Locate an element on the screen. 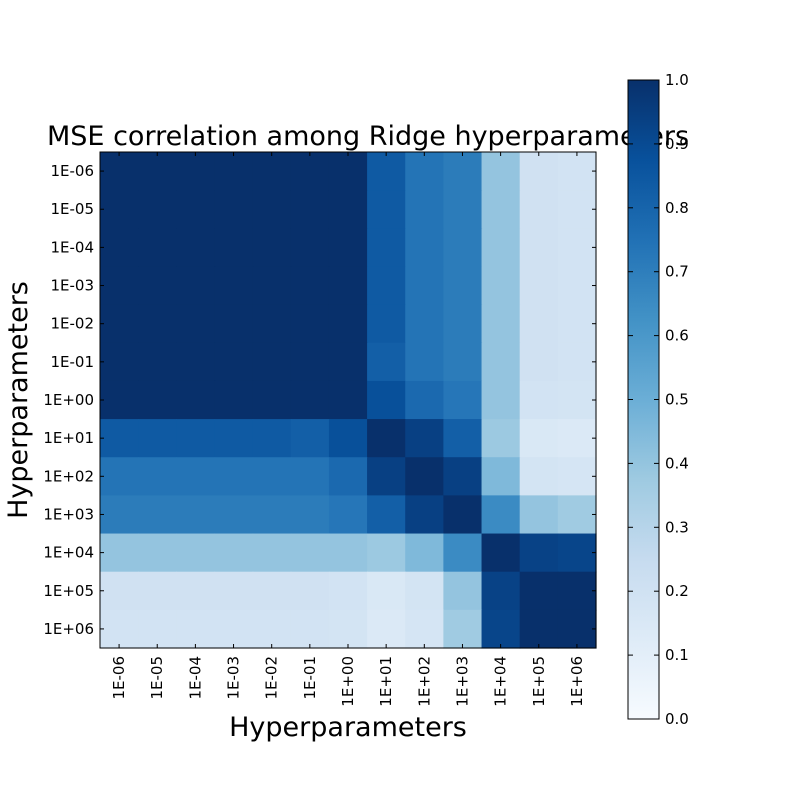 The width and height of the screenshot is (800, 800). x-tick-label: 1E-03 is located at coordinates (234, 678).